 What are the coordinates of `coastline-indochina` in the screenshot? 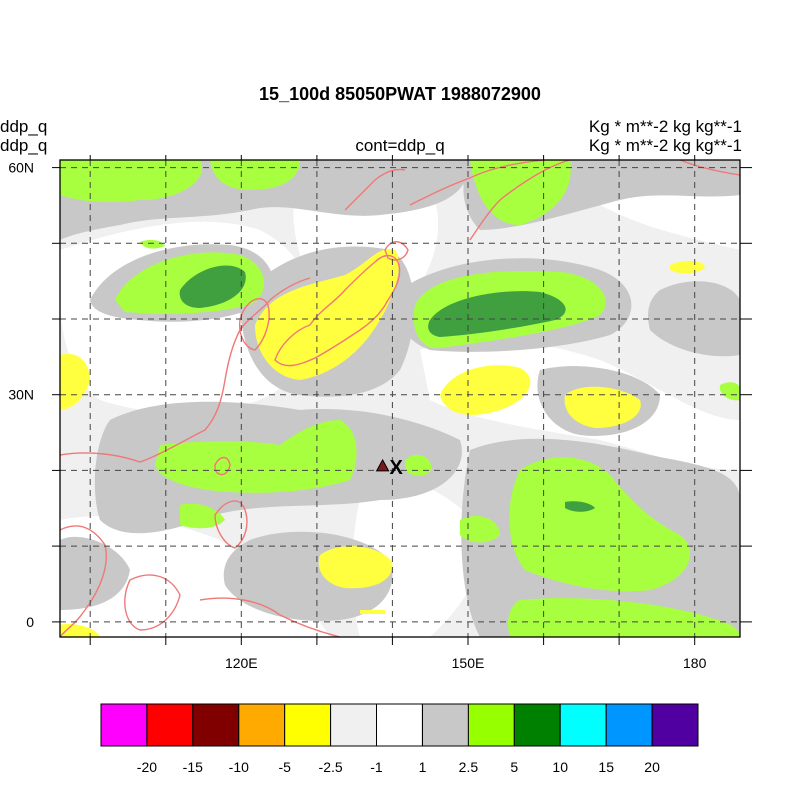 It's located at (83, 581).